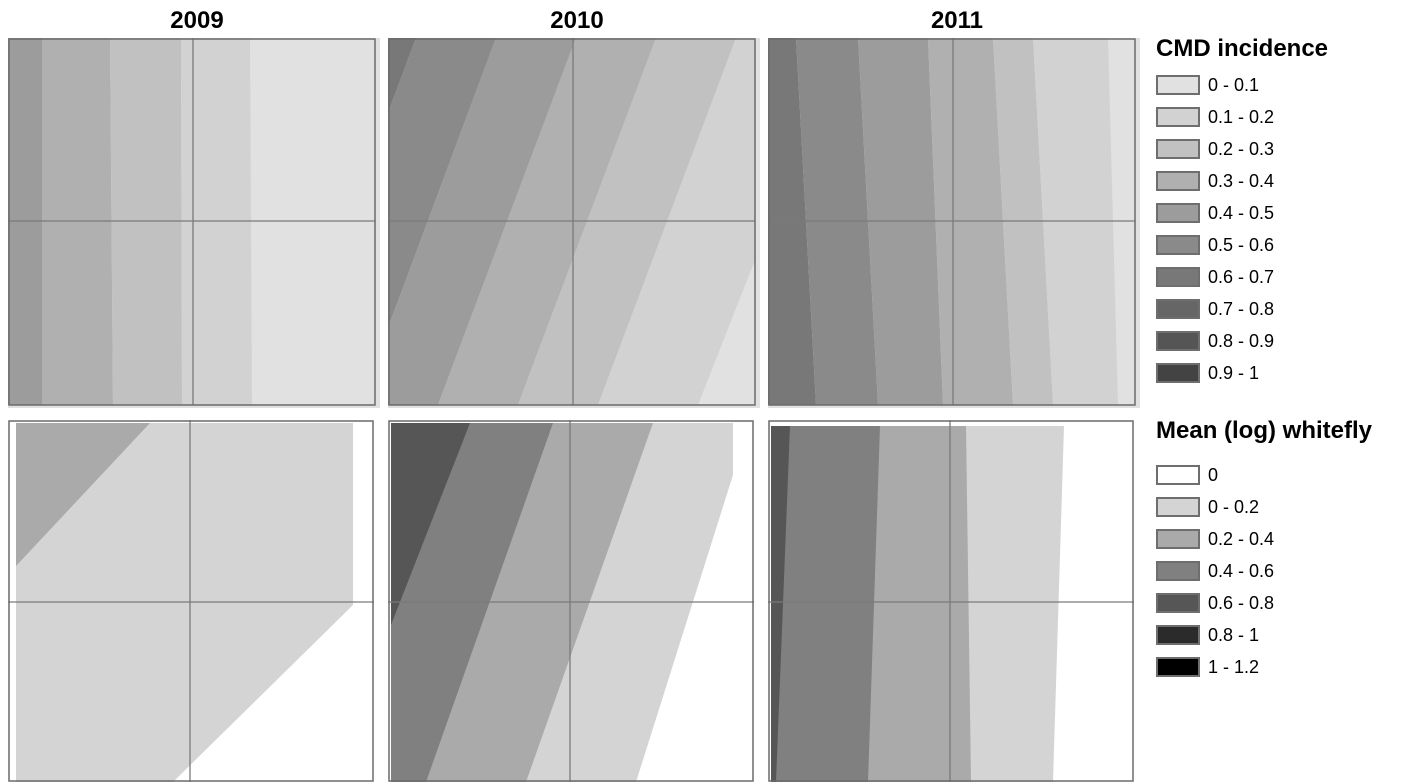 This screenshot has height=782, width=1407. I want to click on cmd-incidence-map-2010, so click(574, 223).